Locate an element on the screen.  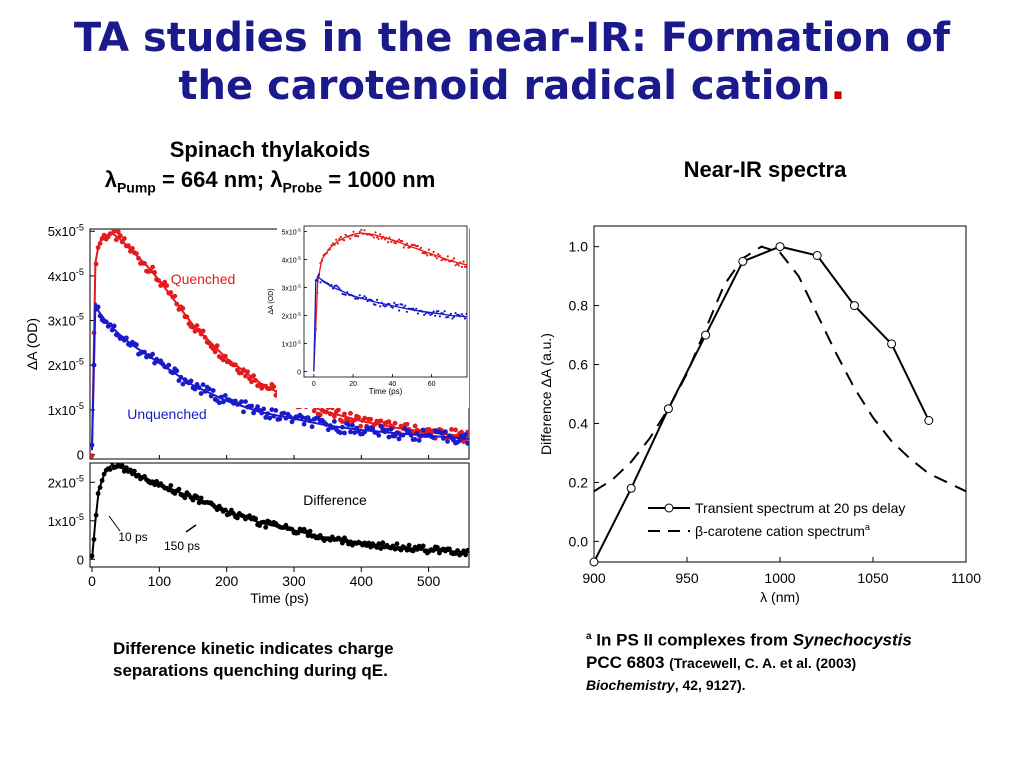
probe-lambda: λ is located at coordinates (276, 179).